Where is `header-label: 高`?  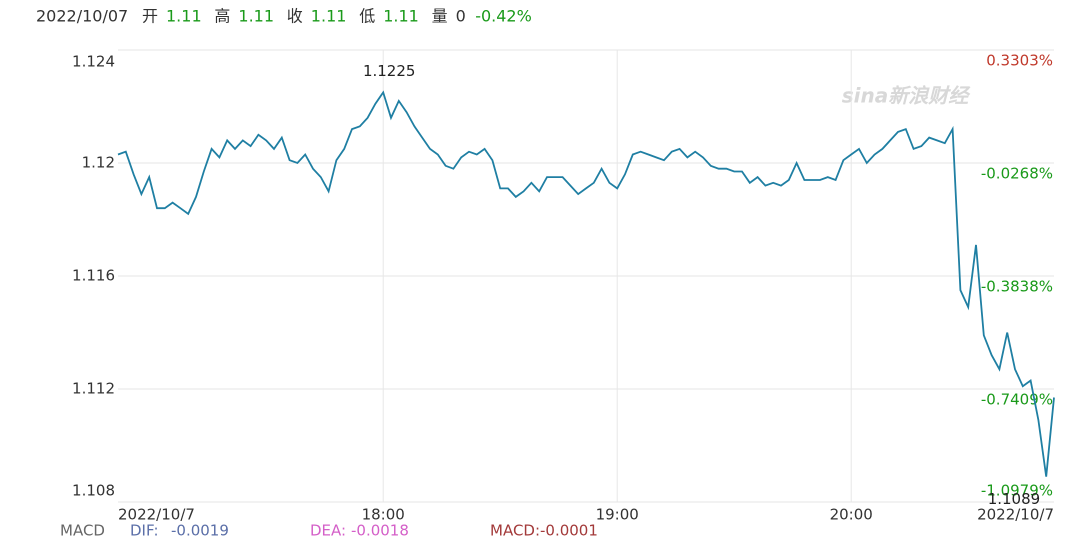 header-label: 高 is located at coordinates (222, 16).